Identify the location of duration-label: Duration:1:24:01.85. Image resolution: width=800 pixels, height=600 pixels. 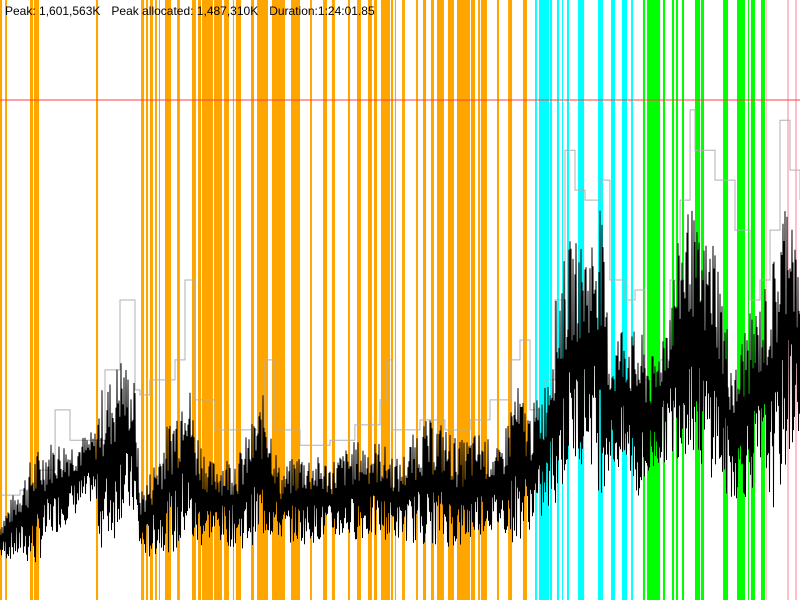
(322, 11).